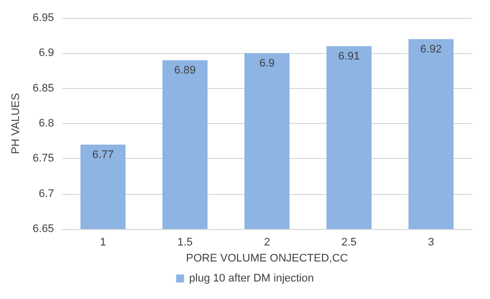  What do you see at coordinates (185, 242) in the screenshot?
I see `x-tick-label: 1.5` at bounding box center [185, 242].